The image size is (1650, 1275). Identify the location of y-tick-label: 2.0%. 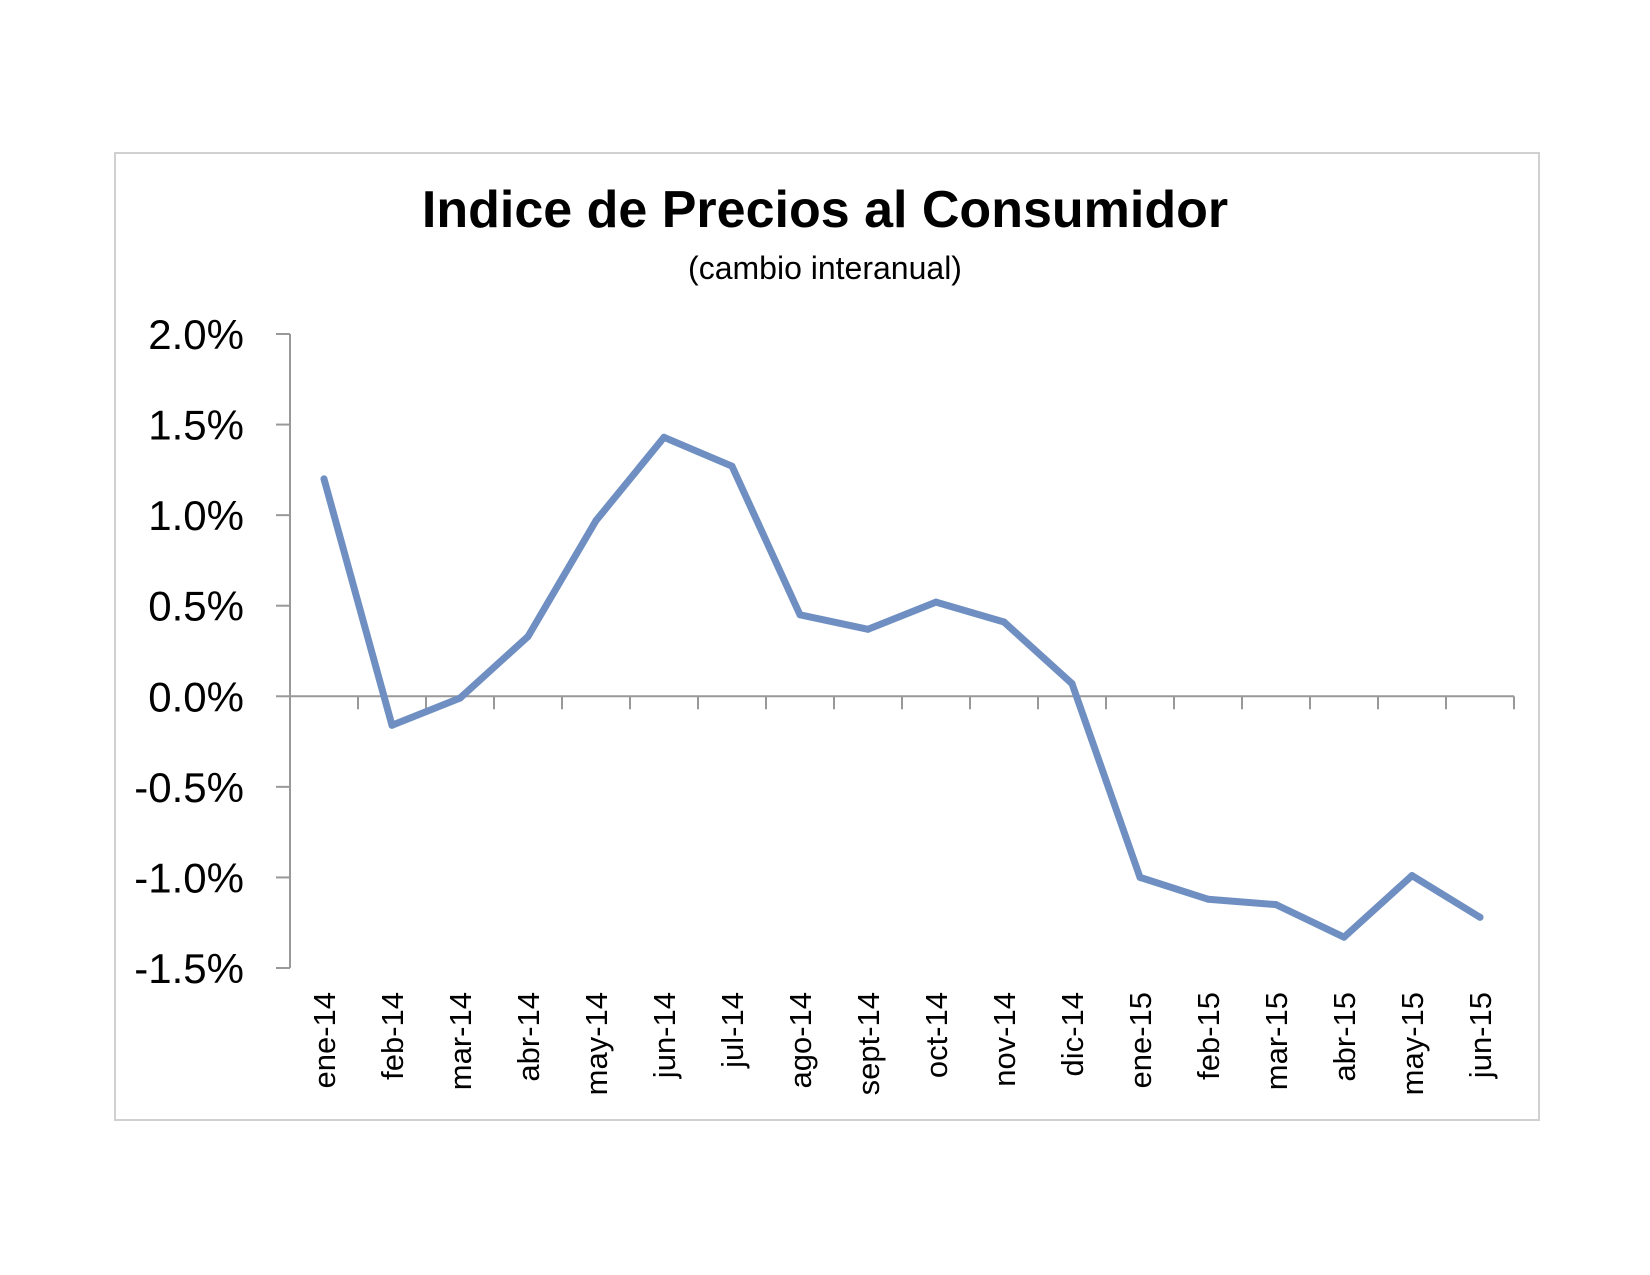
(196, 334).